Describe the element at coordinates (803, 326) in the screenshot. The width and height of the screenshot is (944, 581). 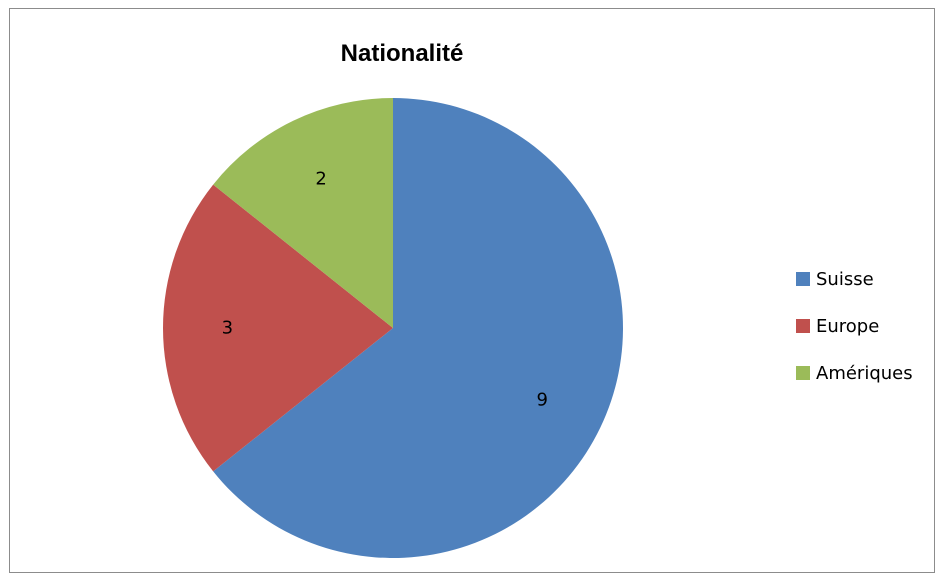
I see `legend-swatch-europe` at that location.